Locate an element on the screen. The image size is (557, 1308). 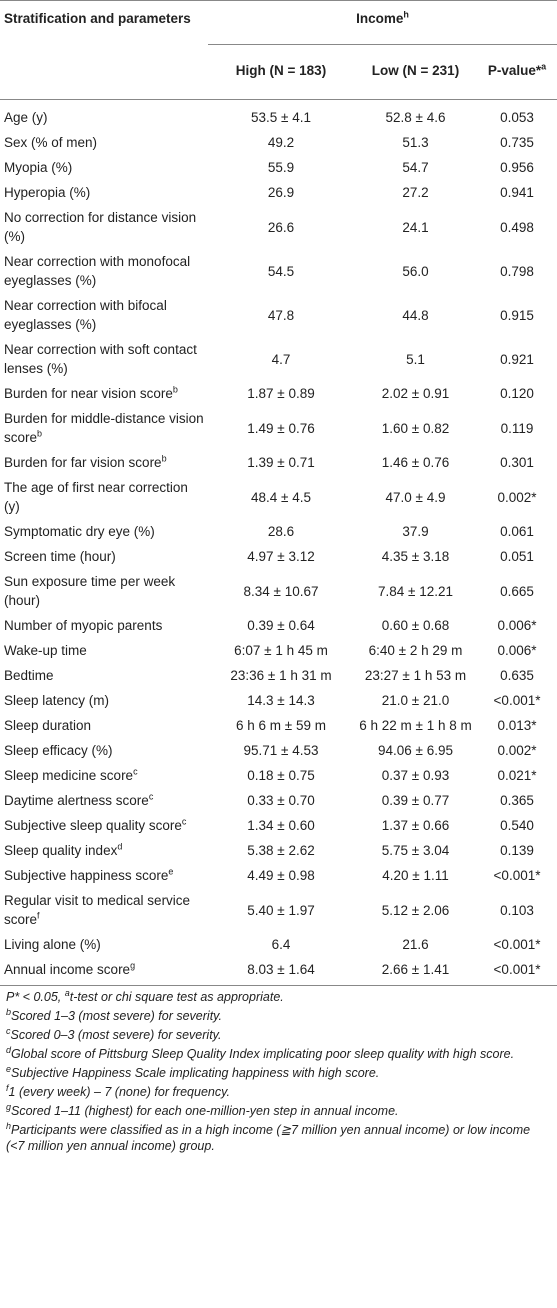
row-label: Sleep medicine score is located at coordinates (69, 775).